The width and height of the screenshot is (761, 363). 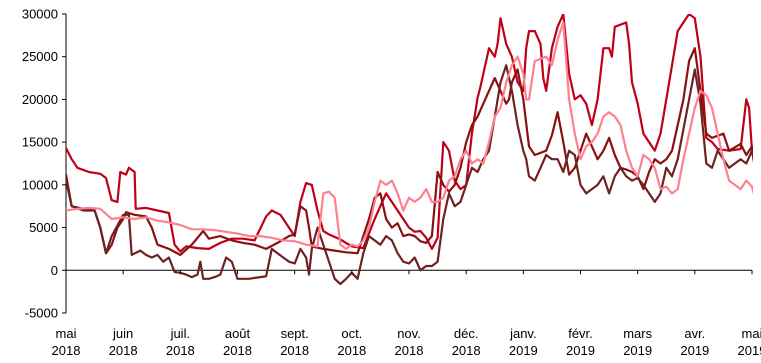 I want to click on y-tick-label: 5000, so click(x=43, y=227).